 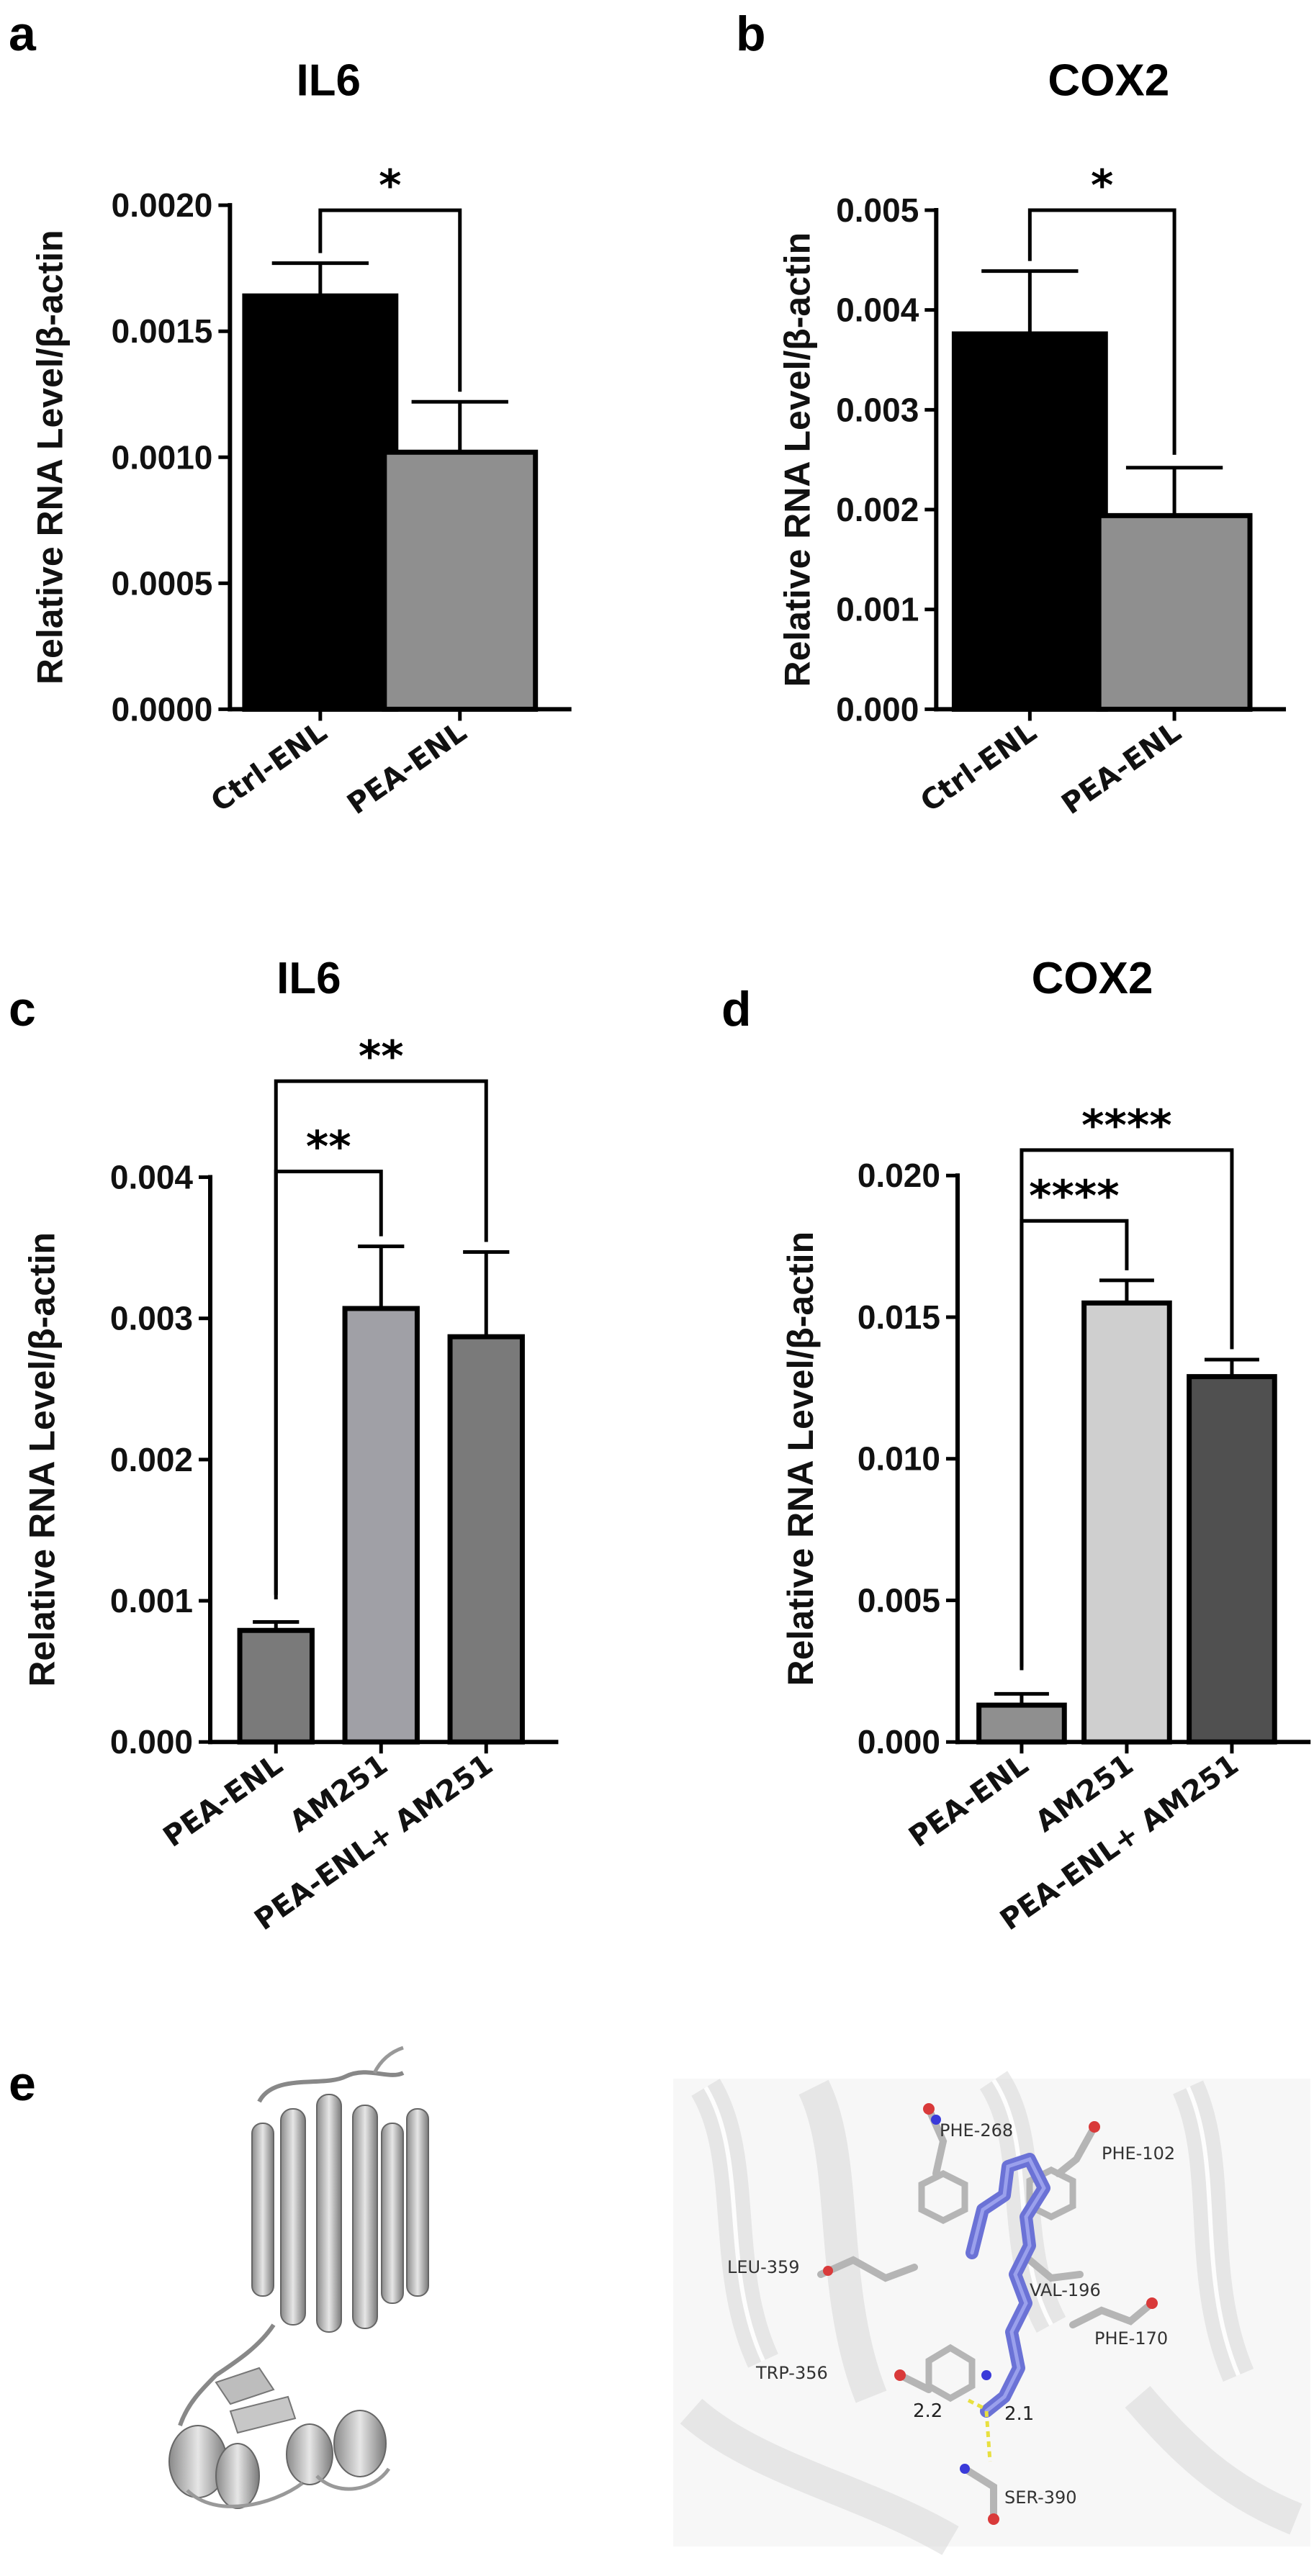 What do you see at coordinates (899, 1175) in the screenshot?
I see `y-tick-label: 0.020` at bounding box center [899, 1175].